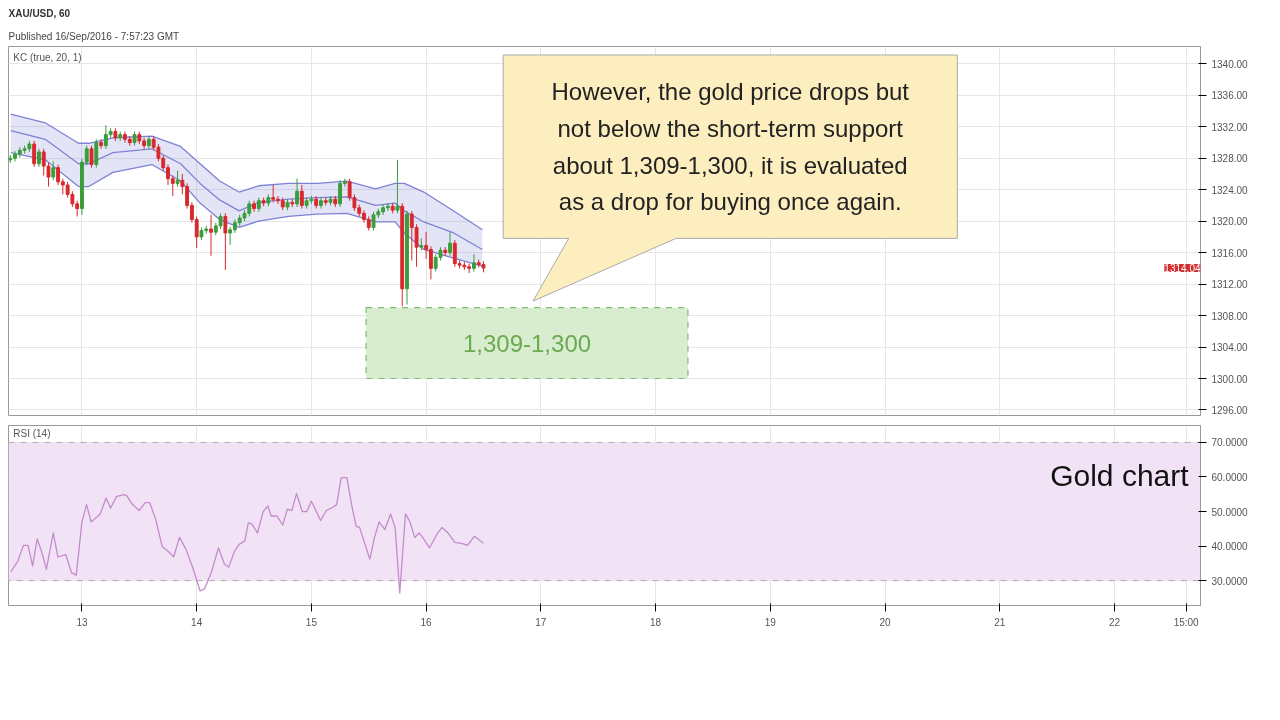 This screenshot has height=720, width=1280. Describe the element at coordinates (1230, 253) in the screenshot. I see `y-tick-label: 1316.00` at that location.